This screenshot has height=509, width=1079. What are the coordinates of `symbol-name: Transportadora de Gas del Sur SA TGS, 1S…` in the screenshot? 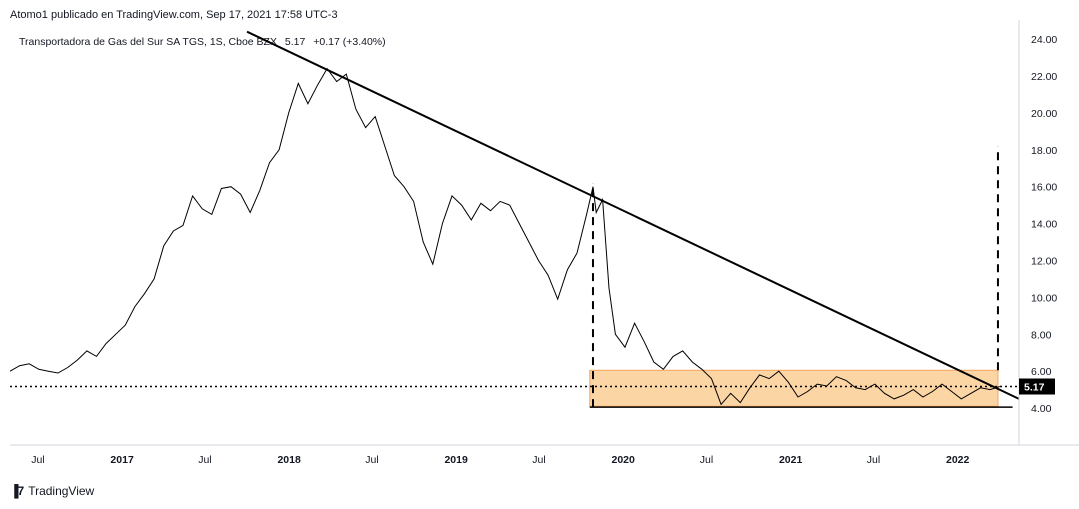 It's located at (148, 42).